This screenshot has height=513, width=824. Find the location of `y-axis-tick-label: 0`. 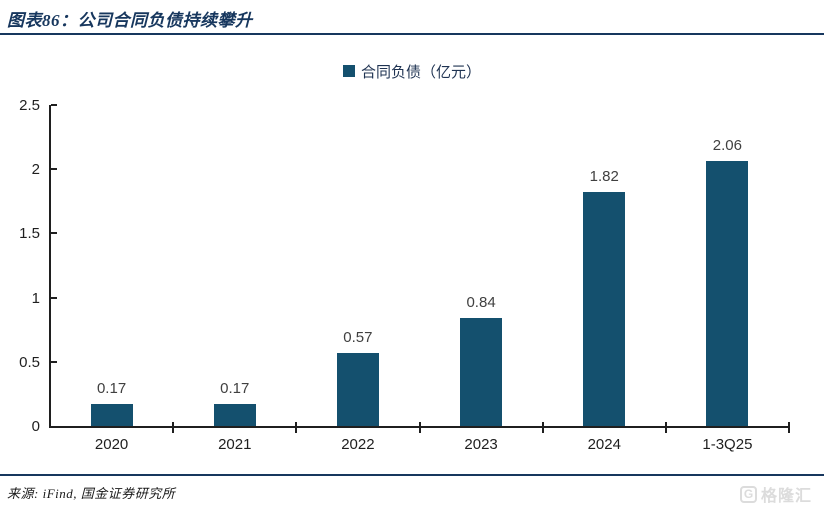

y-axis-tick-label: 0 is located at coordinates (35, 426).